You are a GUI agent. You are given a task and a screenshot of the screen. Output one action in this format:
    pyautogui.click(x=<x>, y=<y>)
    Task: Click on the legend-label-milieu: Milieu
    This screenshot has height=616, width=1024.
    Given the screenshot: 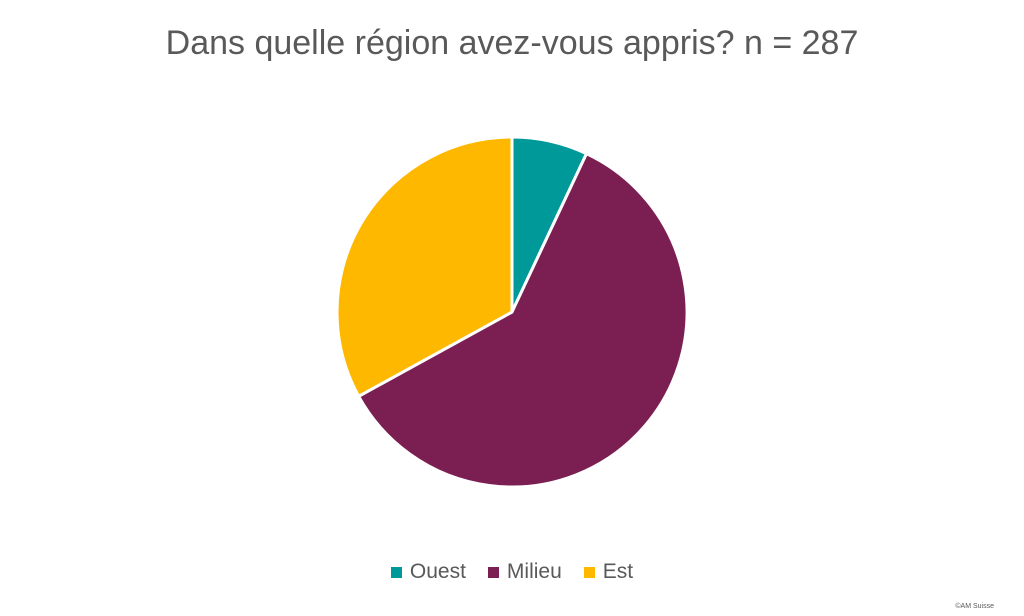 What is the action you would take?
    pyautogui.click(x=534, y=571)
    